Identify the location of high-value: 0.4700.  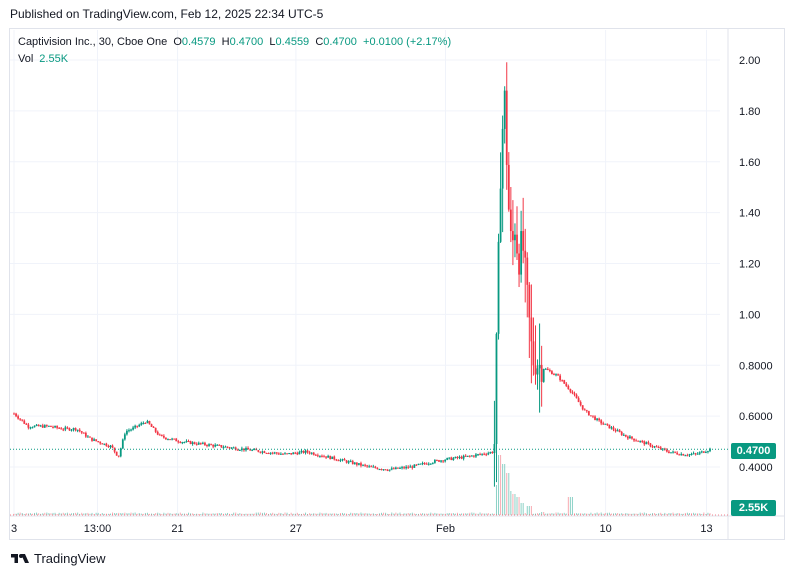
(246, 42).